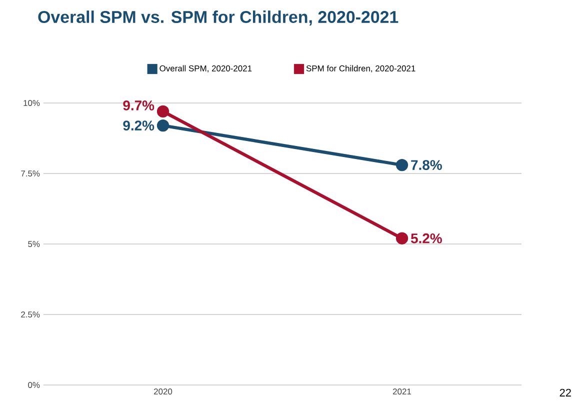  What do you see at coordinates (34, 385) in the screenshot?
I see `y-tick-label: 0%` at bounding box center [34, 385].